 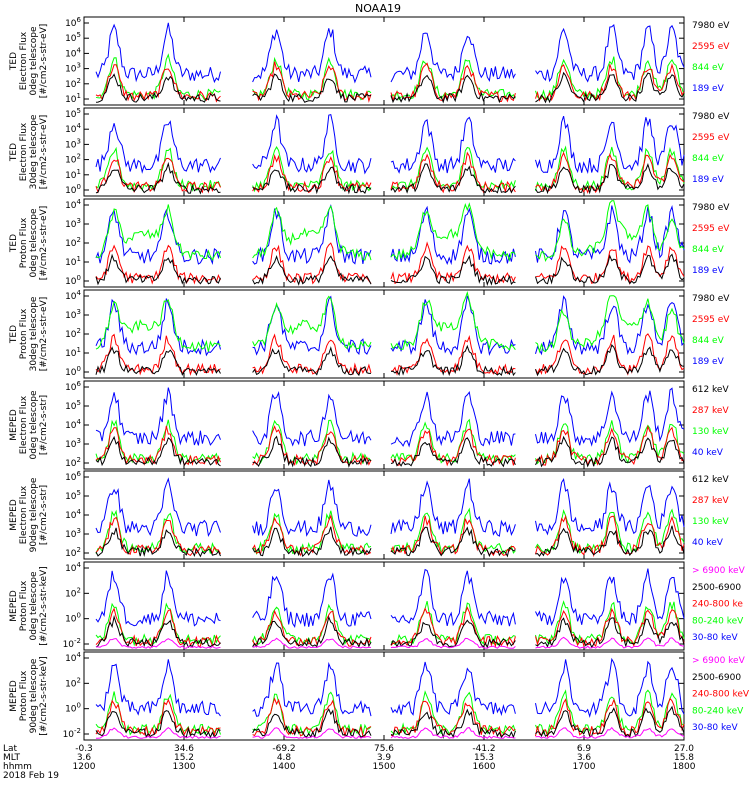 I want to click on series-line-30-80-kev, so click(x=390, y=687).